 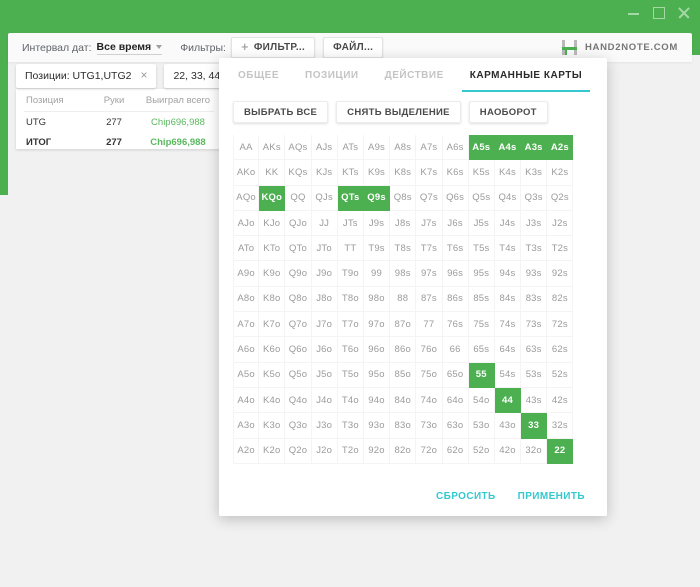 What do you see at coordinates (246, 198) in the screenshot?
I see `card-cell-AQo: AQo` at bounding box center [246, 198].